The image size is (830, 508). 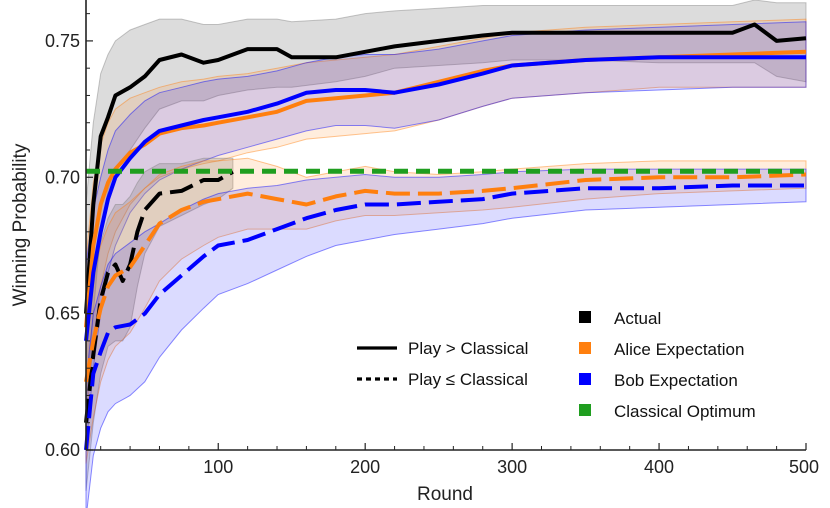 I want to click on band-actual-dotted, so click(x=159, y=324).